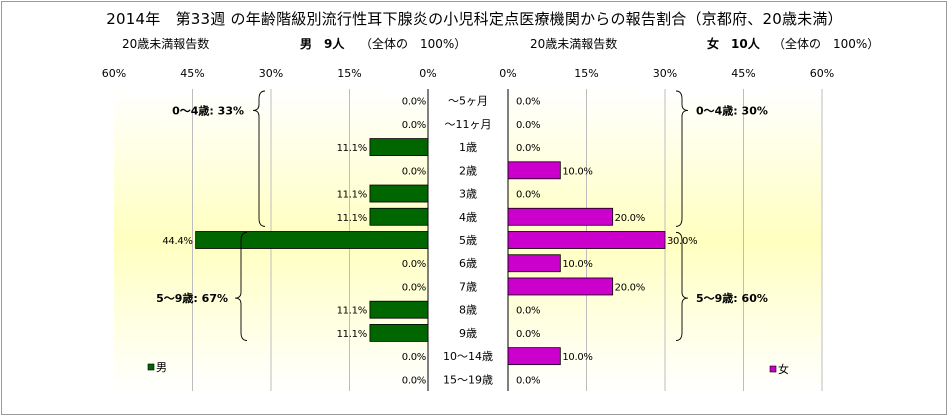  I want to click on female-tick-label: 60%, so click(822, 73).